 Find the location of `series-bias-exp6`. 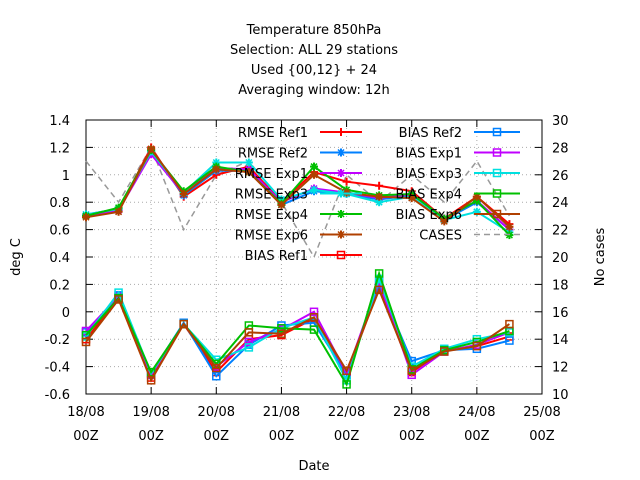

series-bias-exp6 is located at coordinates (297, 335).